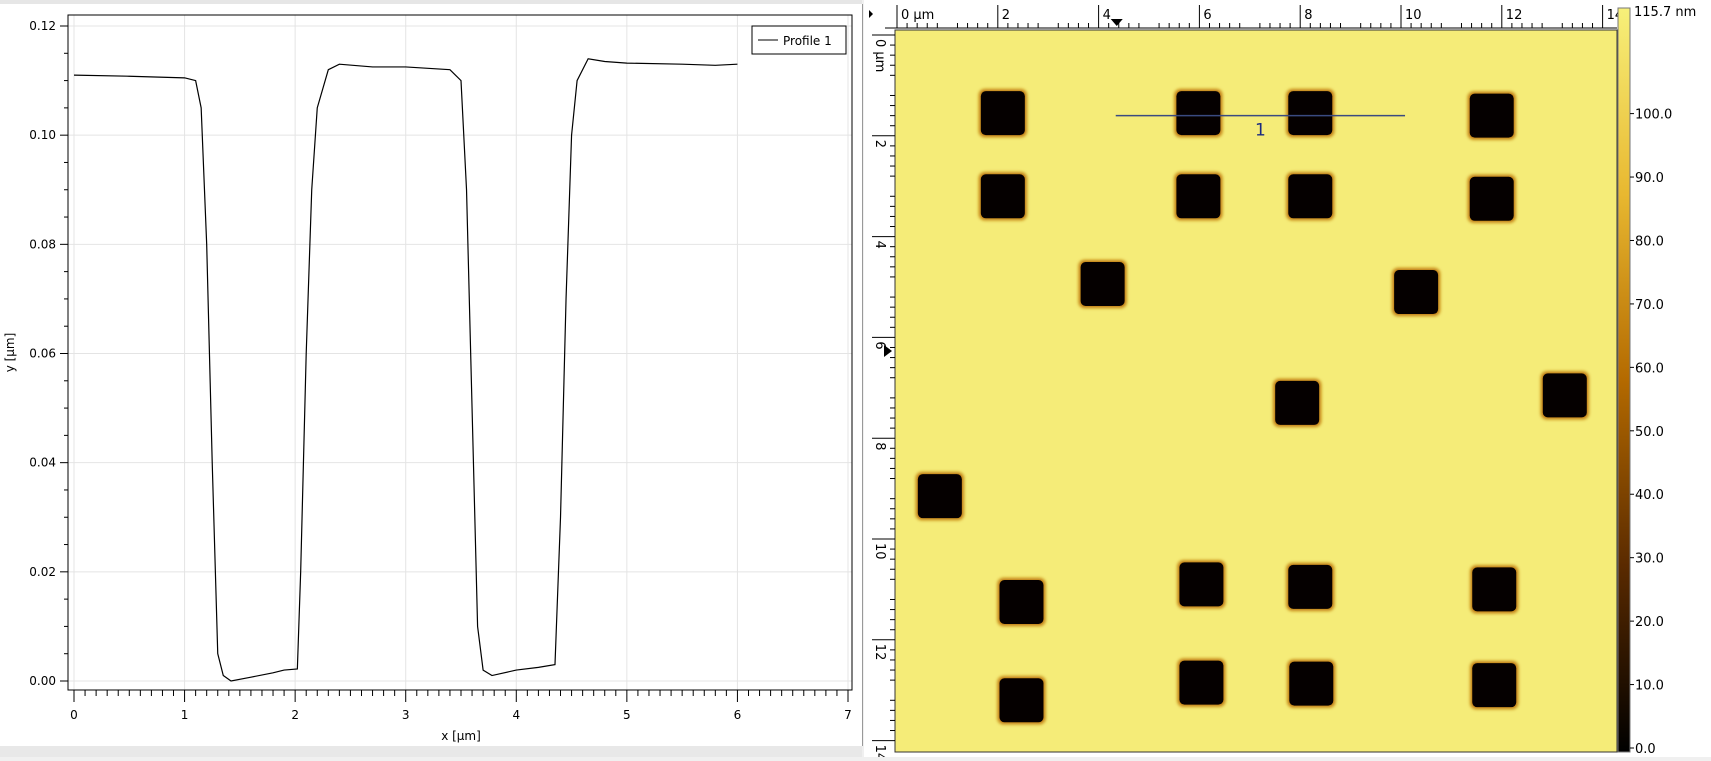  What do you see at coordinates (848, 715) in the screenshot?
I see `x-tick-label: 7` at bounding box center [848, 715].